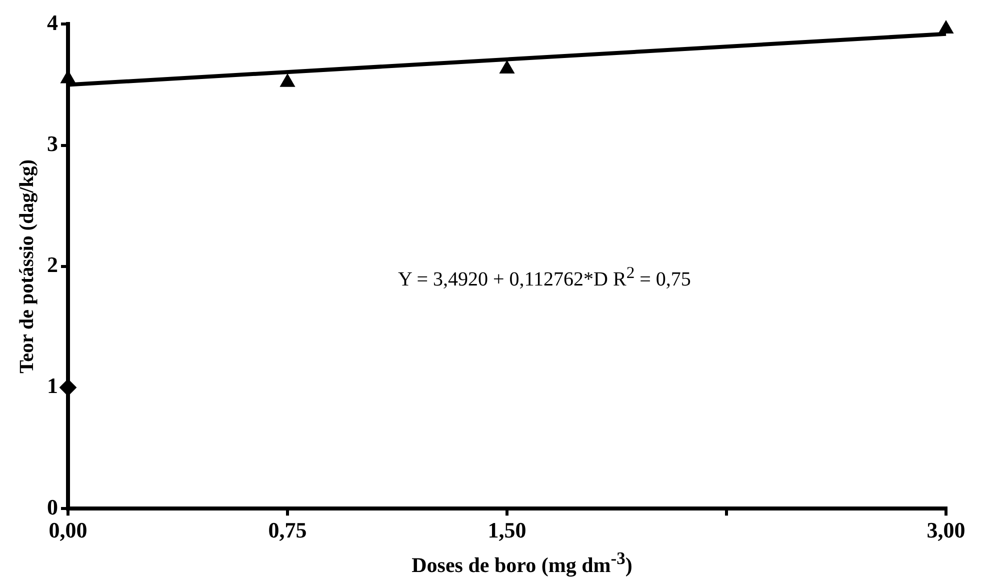 The height and width of the screenshot is (587, 984). What do you see at coordinates (52, 507) in the screenshot?
I see `y-tick-label: 0` at bounding box center [52, 507].